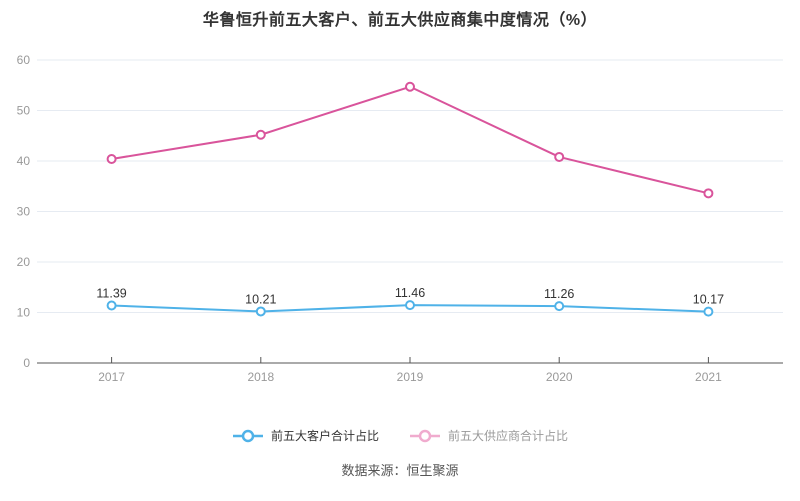 The width and height of the screenshot is (800, 501). What do you see at coordinates (24, 313) in the screenshot?
I see `svg-text: 10` at bounding box center [24, 313].